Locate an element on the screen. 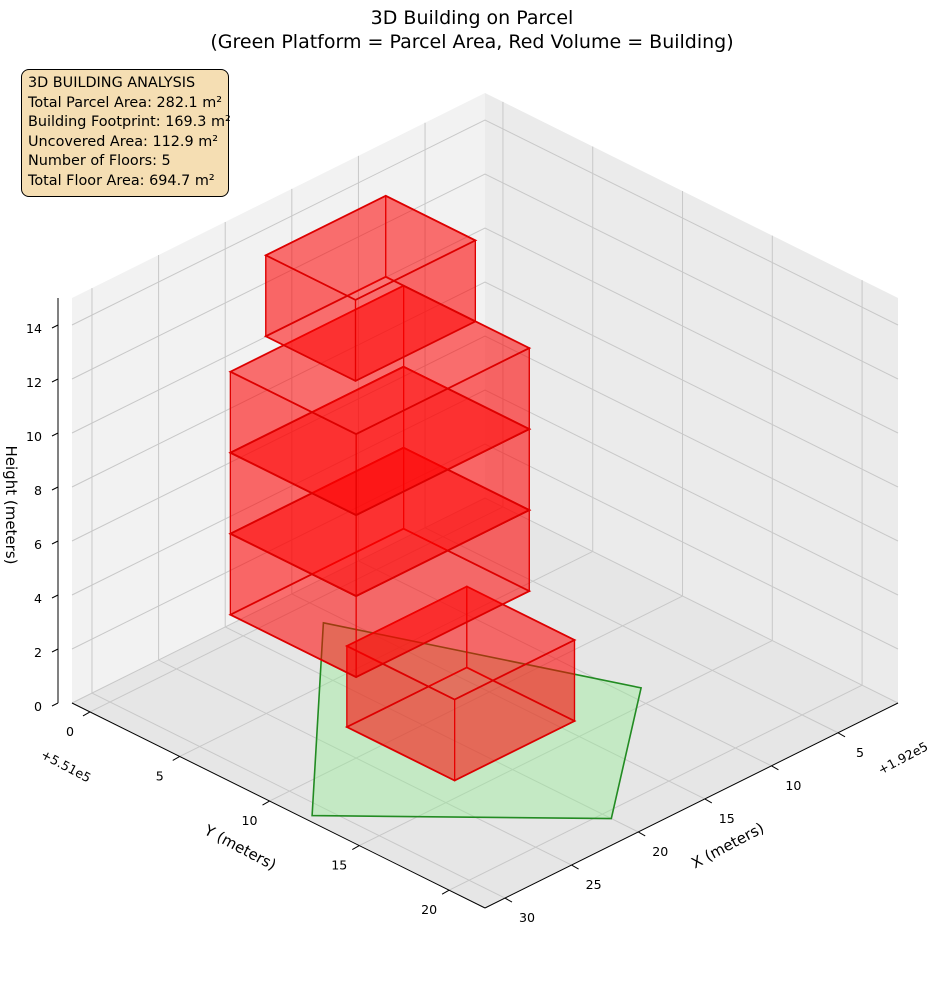 The width and height of the screenshot is (944, 992). floor-3-bottom is located at coordinates (380, 522).